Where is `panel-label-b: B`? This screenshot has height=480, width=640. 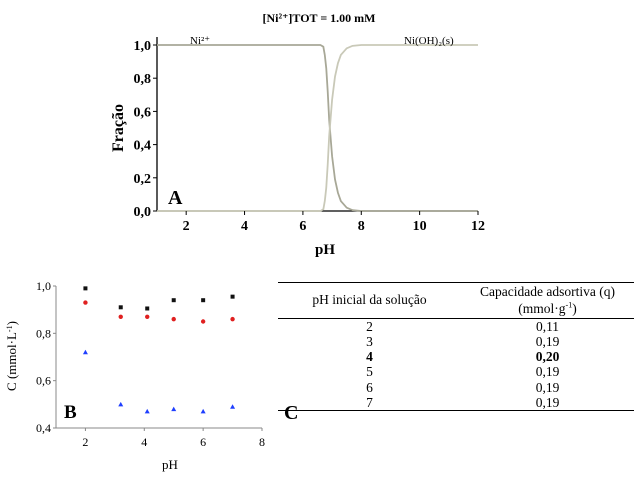 panel-label-b: B is located at coordinates (70, 412).